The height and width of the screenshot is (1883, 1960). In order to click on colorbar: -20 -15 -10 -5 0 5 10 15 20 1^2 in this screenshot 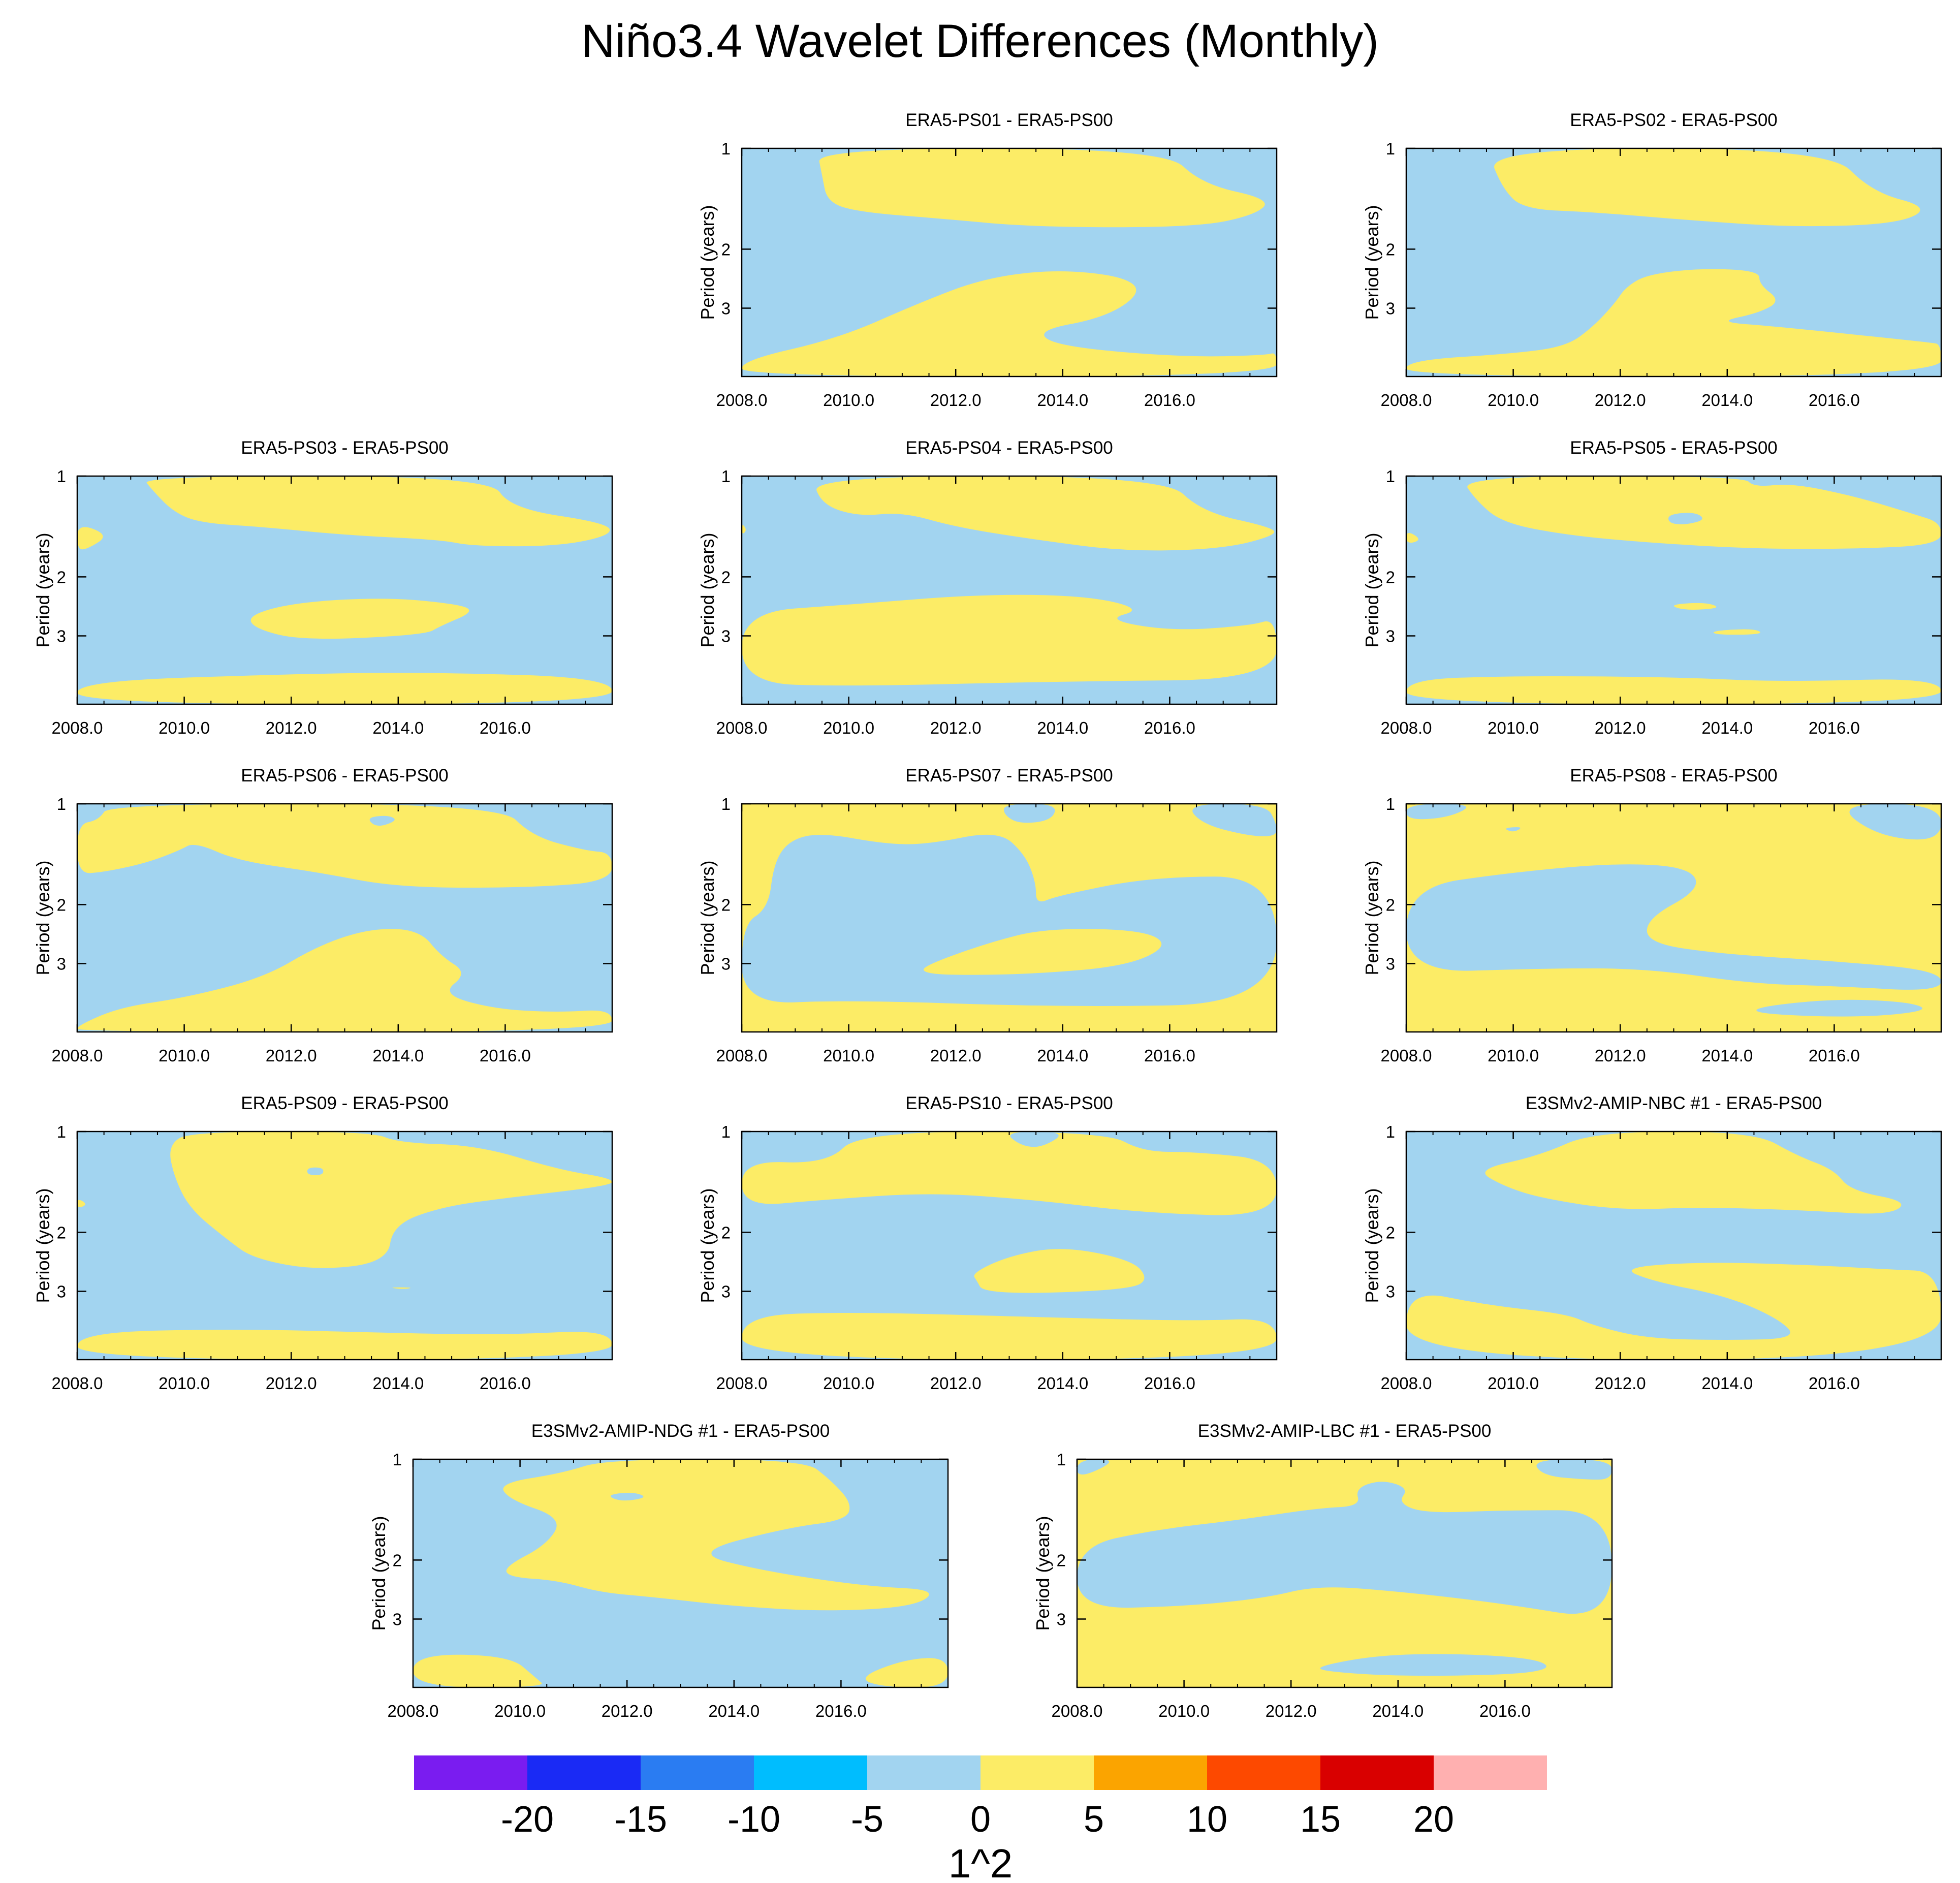, I will do `click(980, 1819)`.